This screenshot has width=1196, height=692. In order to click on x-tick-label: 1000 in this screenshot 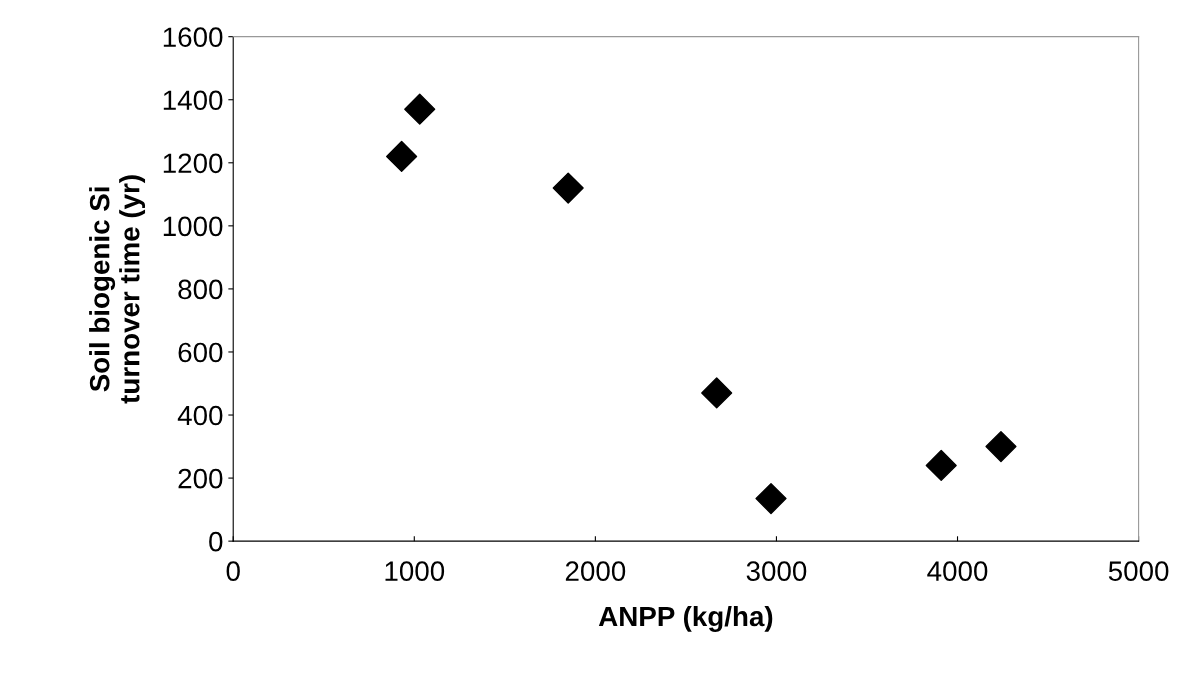, I will do `click(415, 571)`.